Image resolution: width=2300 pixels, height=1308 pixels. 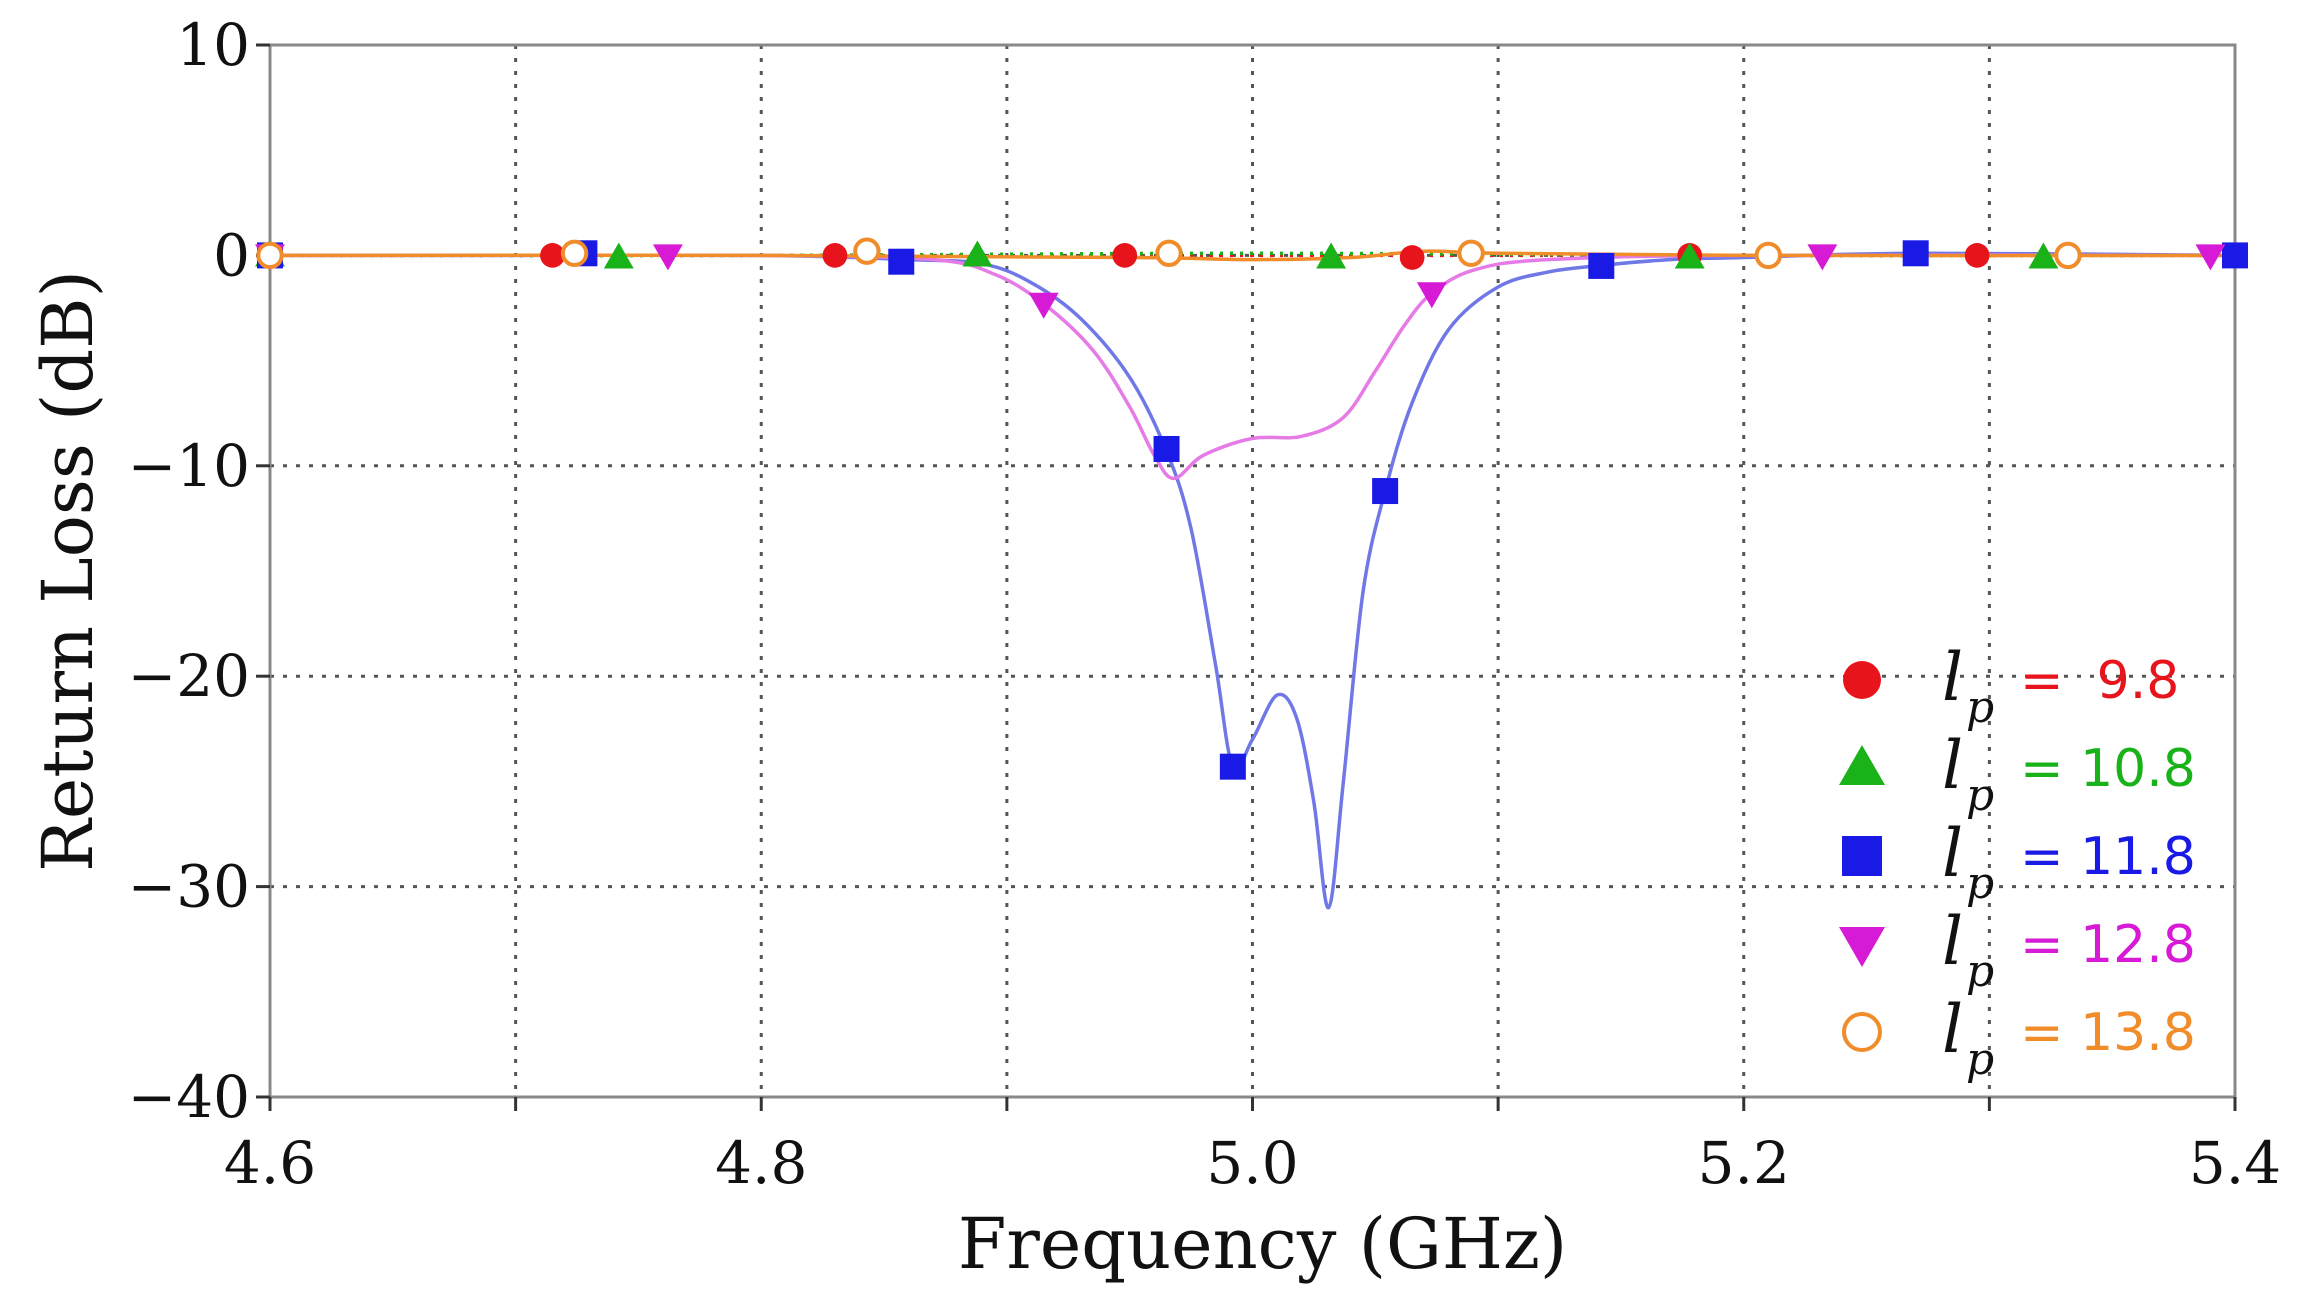 What do you see at coordinates (2017, 774) in the screenshot?
I see `legend-item-2: l p = 10.8` at bounding box center [2017, 774].